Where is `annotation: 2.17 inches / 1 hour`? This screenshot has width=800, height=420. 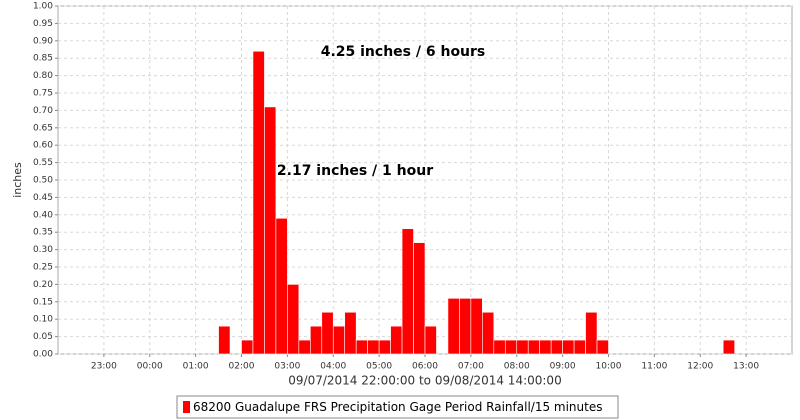
annotation: 2.17 inches / 1 hour is located at coordinates (355, 171).